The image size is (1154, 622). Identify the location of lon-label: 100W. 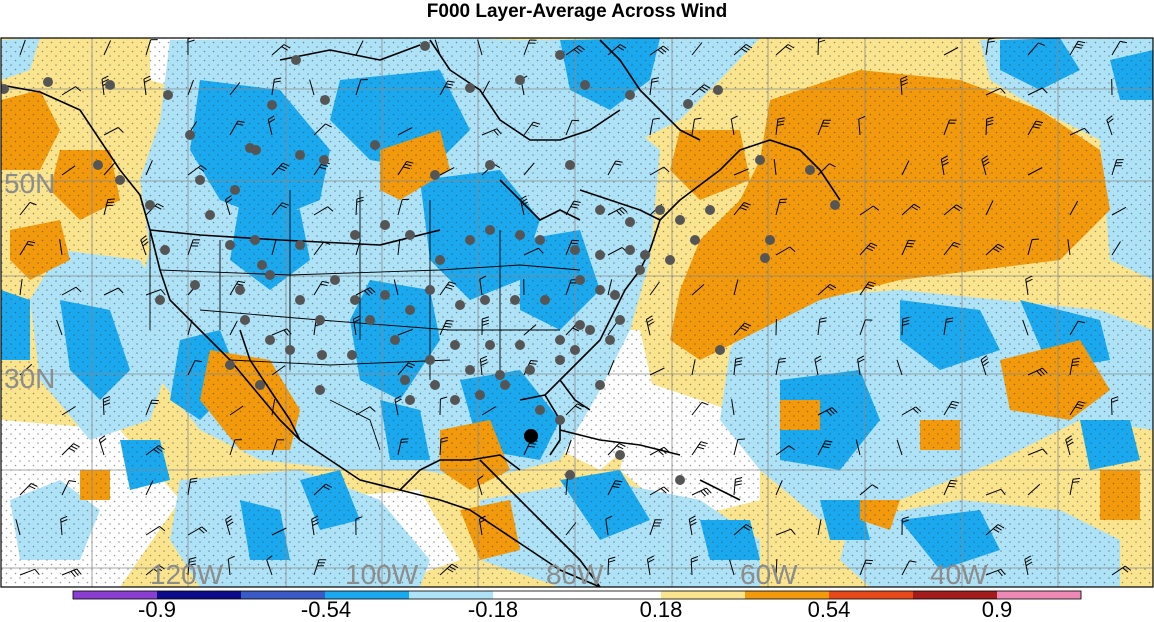
(382, 574).